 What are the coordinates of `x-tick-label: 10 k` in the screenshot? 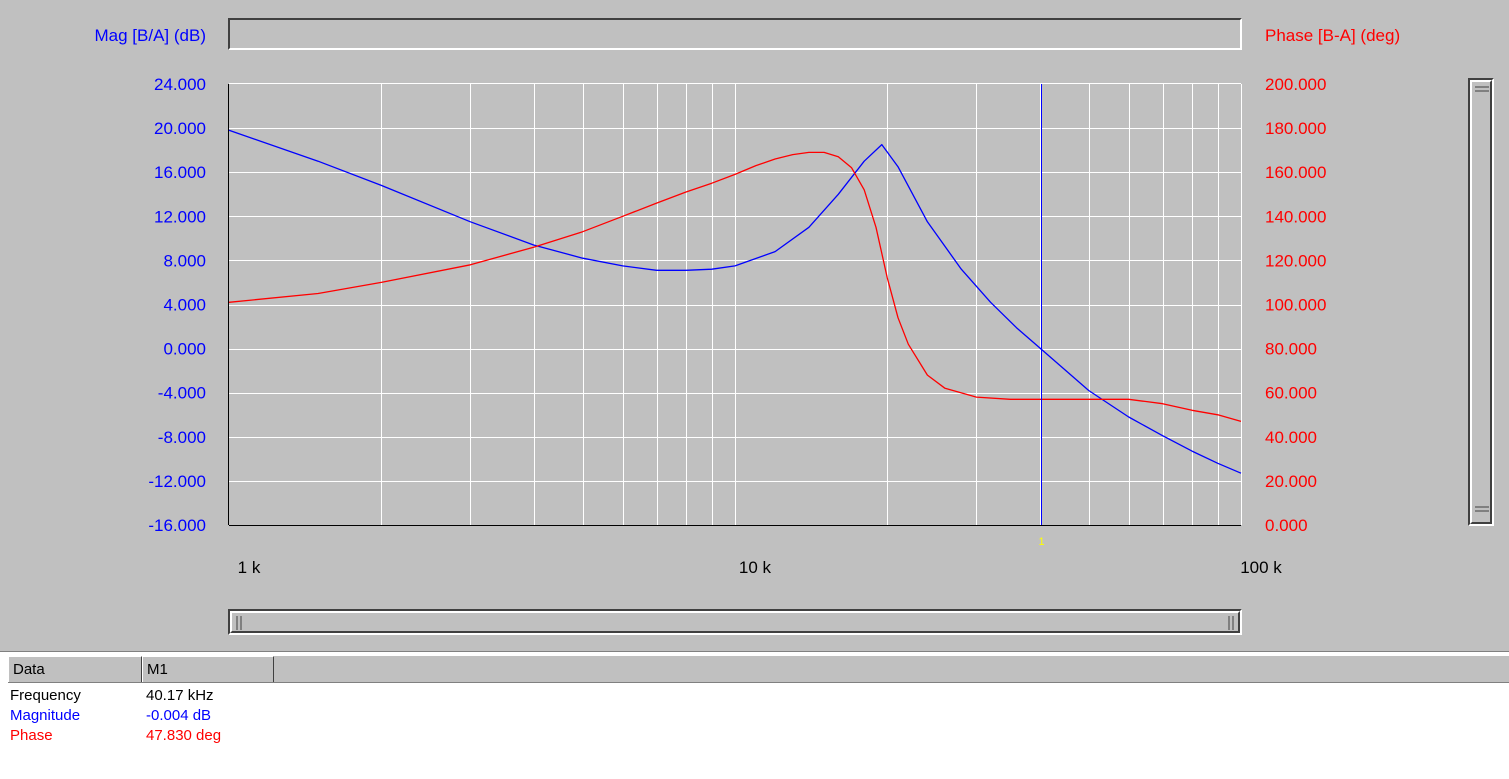 It's located at (755, 567).